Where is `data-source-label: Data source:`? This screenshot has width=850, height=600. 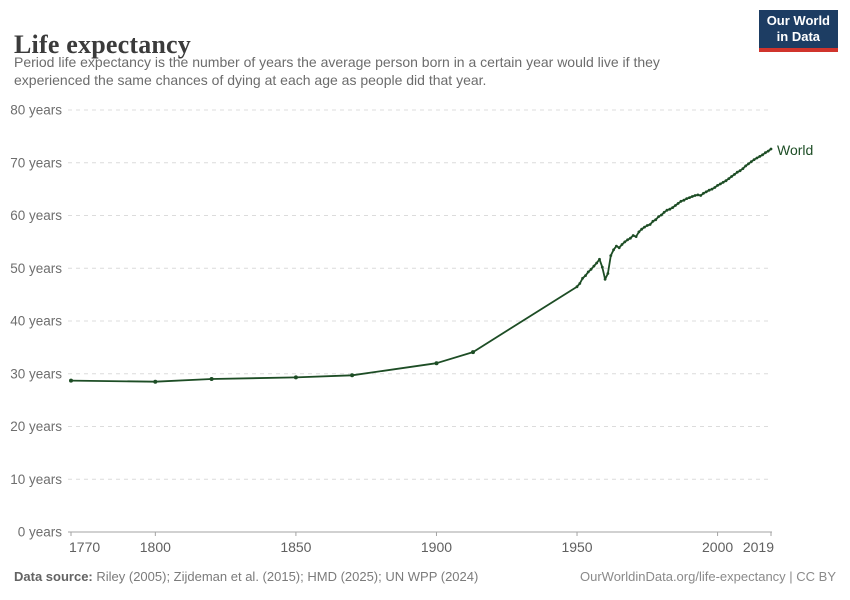
data-source-label: Data source: is located at coordinates (53, 576).